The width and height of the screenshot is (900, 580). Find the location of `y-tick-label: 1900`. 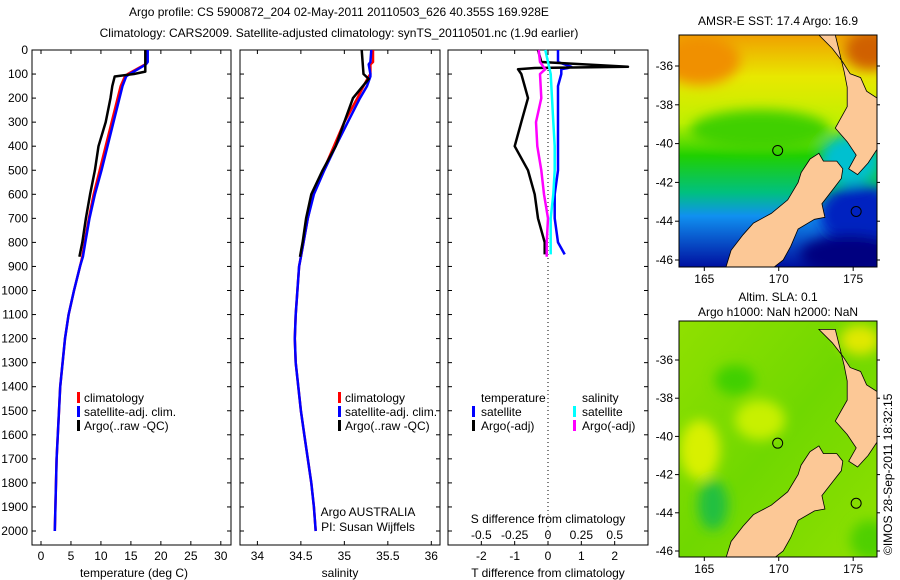

y-tick-label: 1900 is located at coordinates (14, 507).